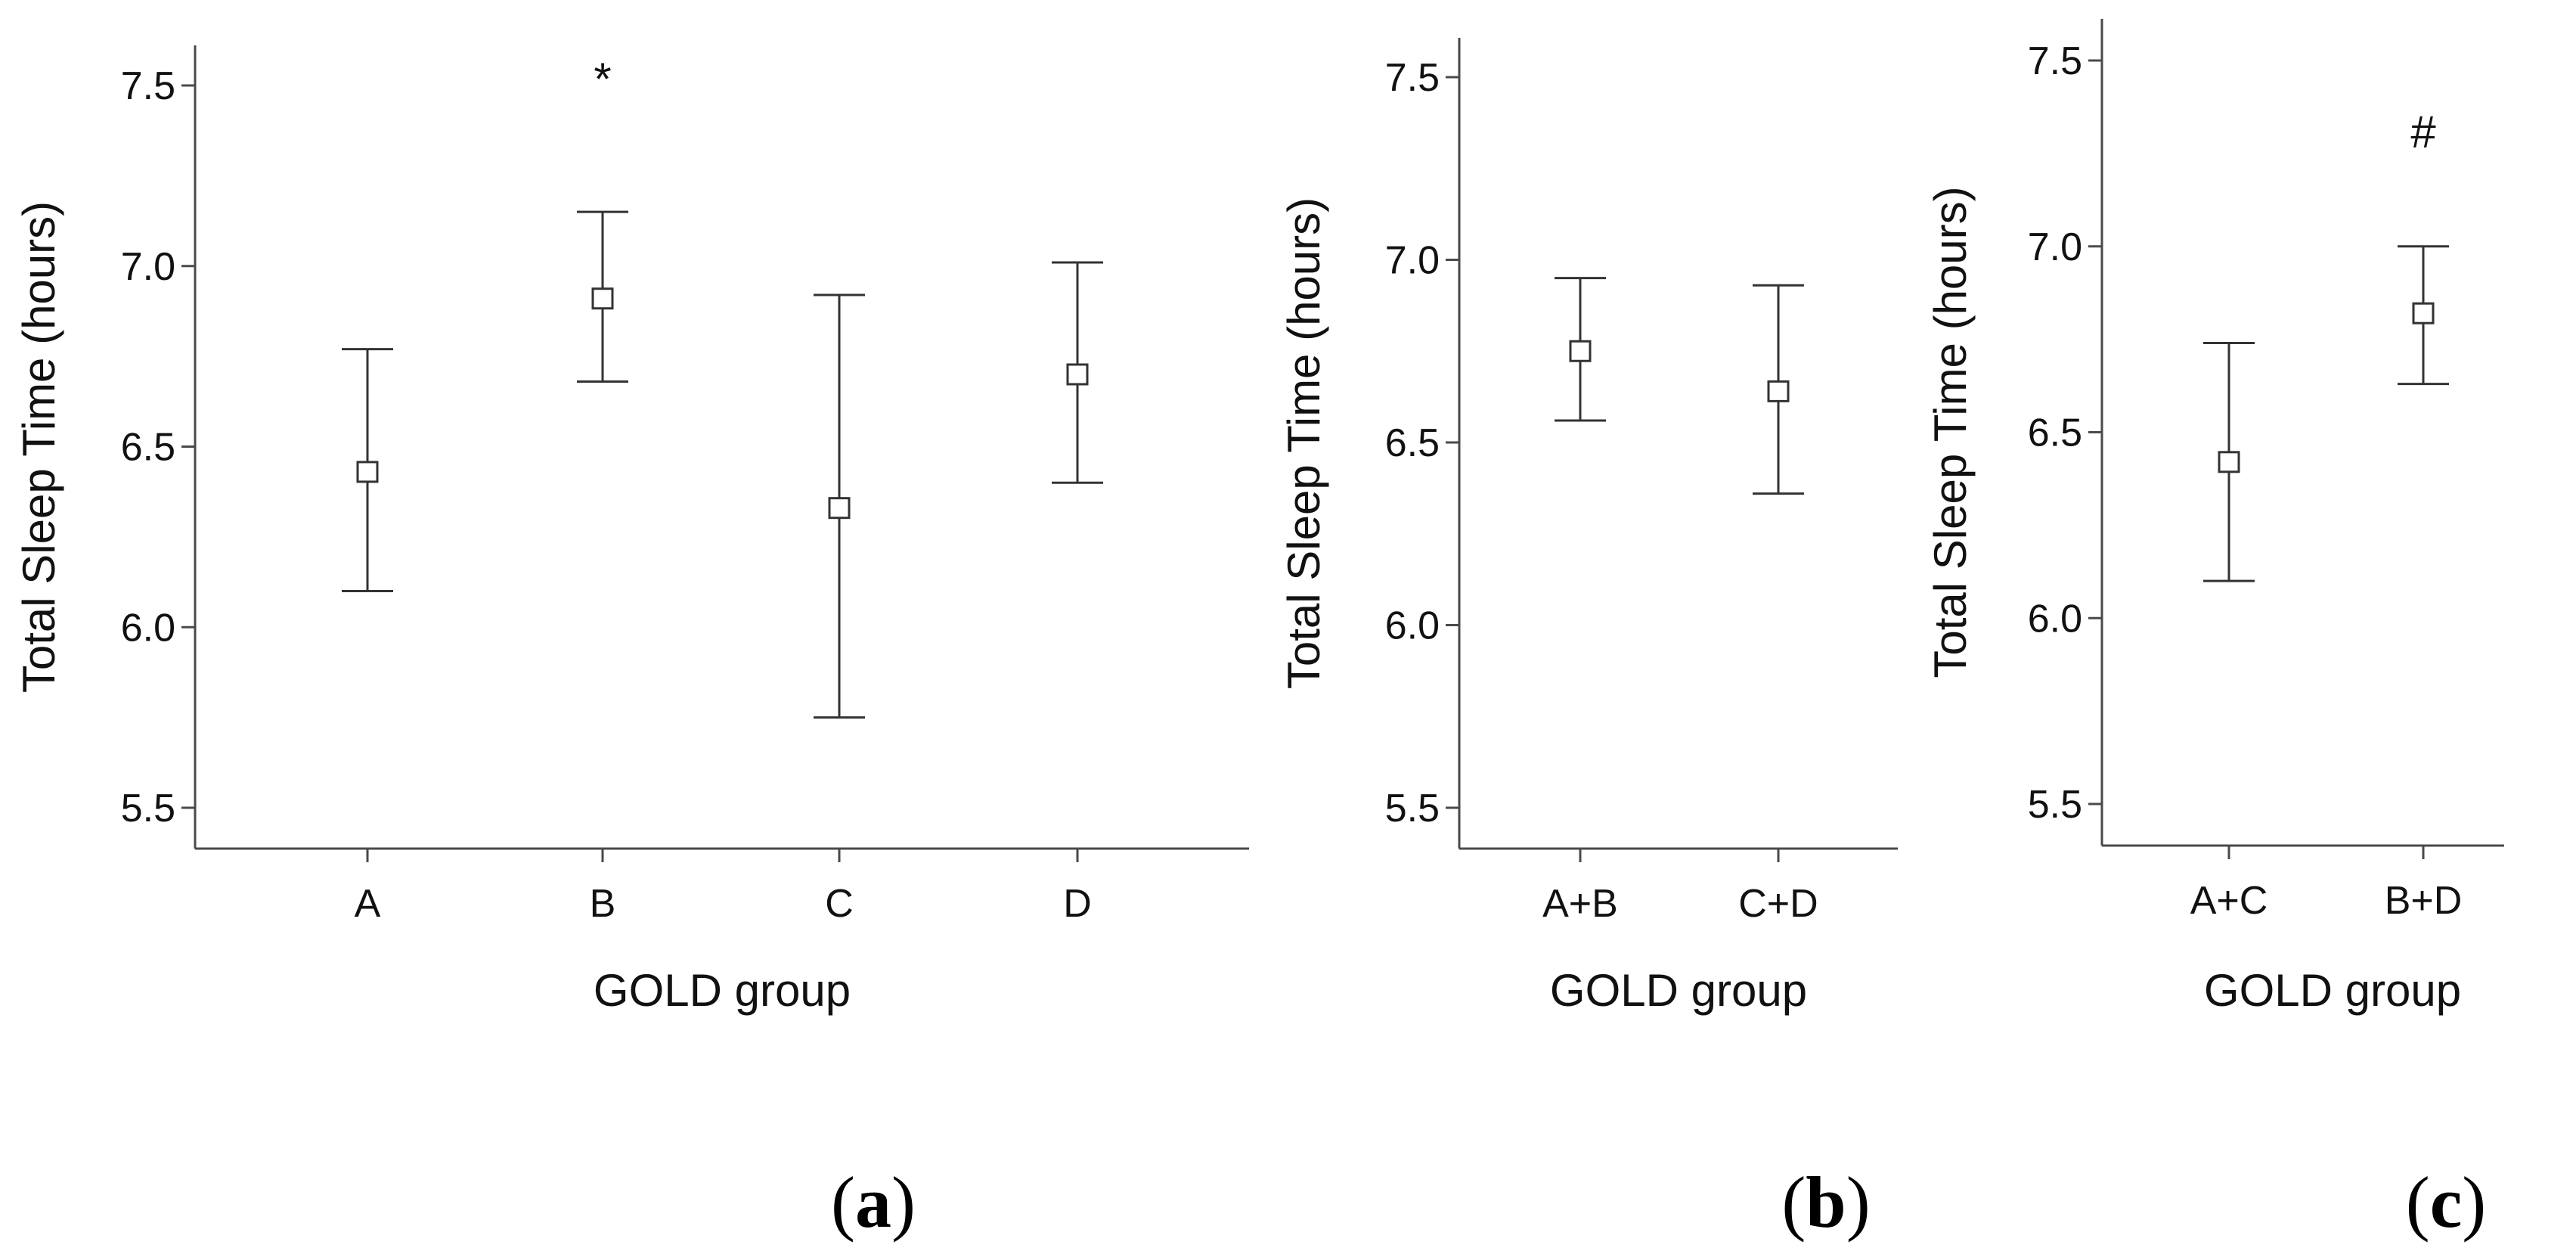 This screenshot has height=1254, width=2576. What do you see at coordinates (2446, 1202) in the screenshot?
I see `panel-label: (c)` at bounding box center [2446, 1202].